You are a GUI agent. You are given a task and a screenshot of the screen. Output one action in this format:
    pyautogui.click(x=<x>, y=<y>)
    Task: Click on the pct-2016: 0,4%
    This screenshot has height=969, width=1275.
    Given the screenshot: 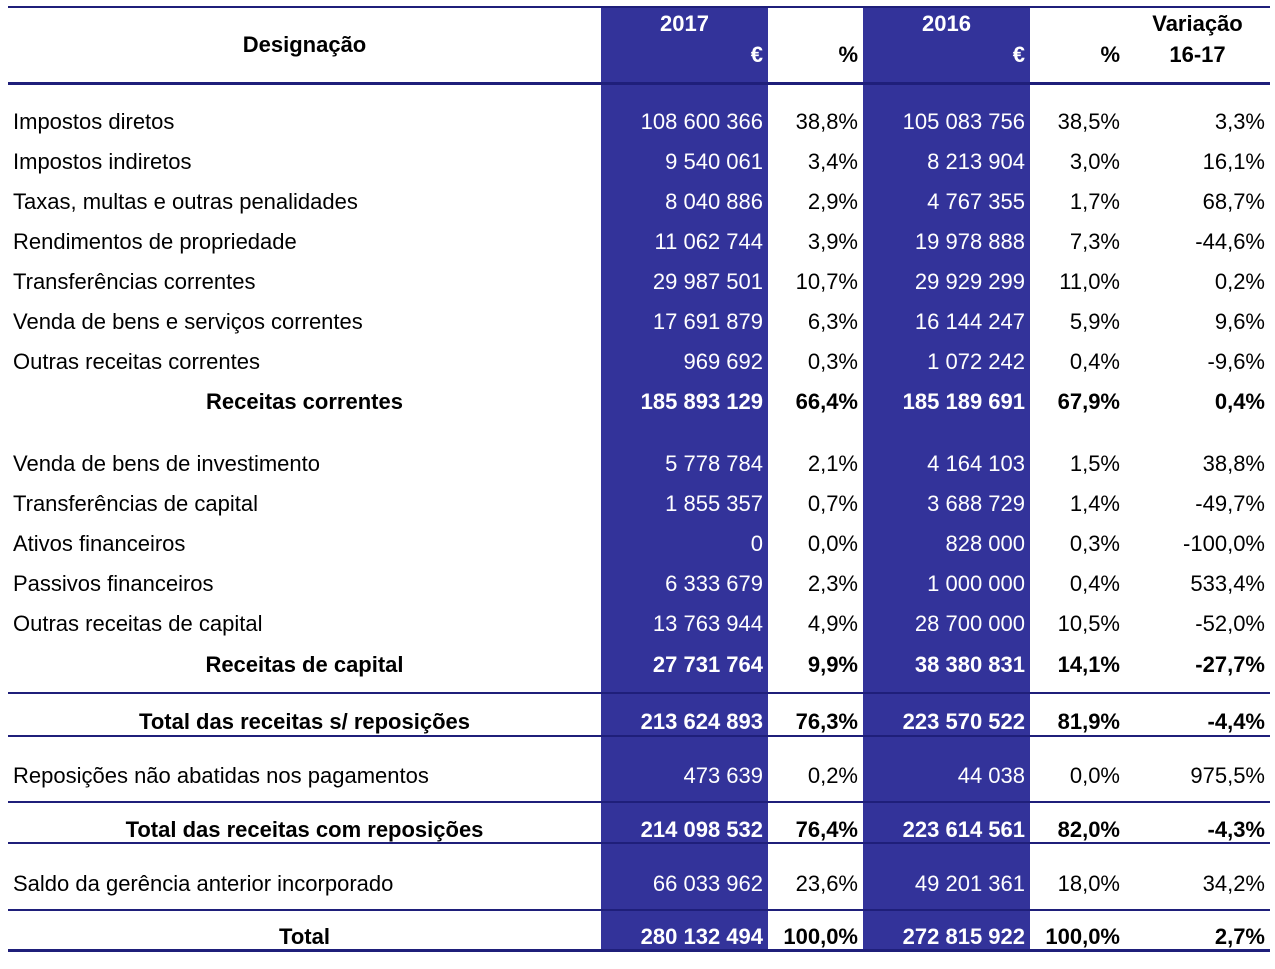 What is the action you would take?
    pyautogui.click(x=1094, y=361)
    